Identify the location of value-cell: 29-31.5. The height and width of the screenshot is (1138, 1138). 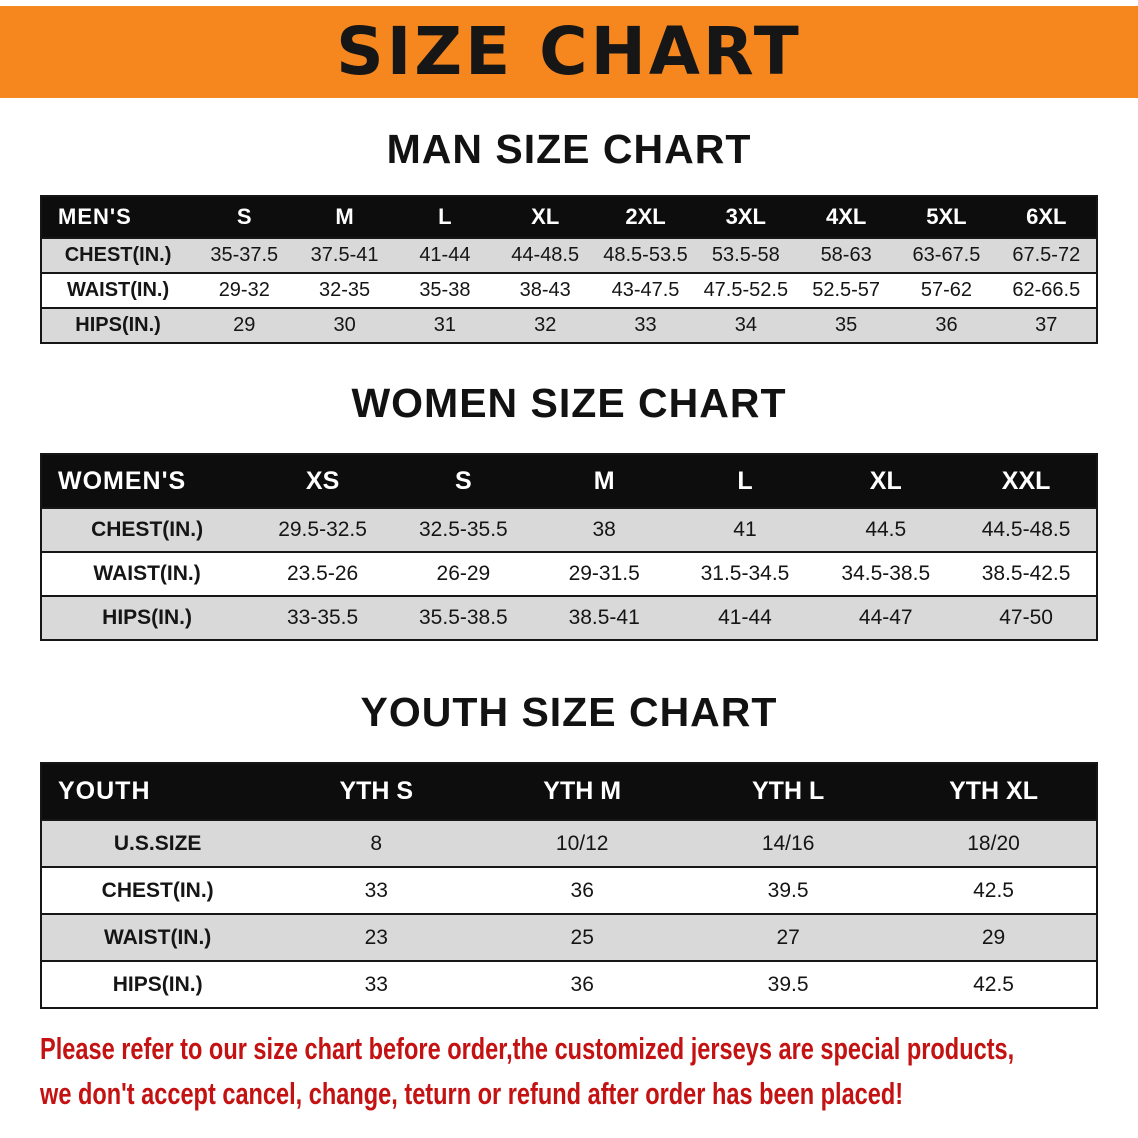
(604, 574).